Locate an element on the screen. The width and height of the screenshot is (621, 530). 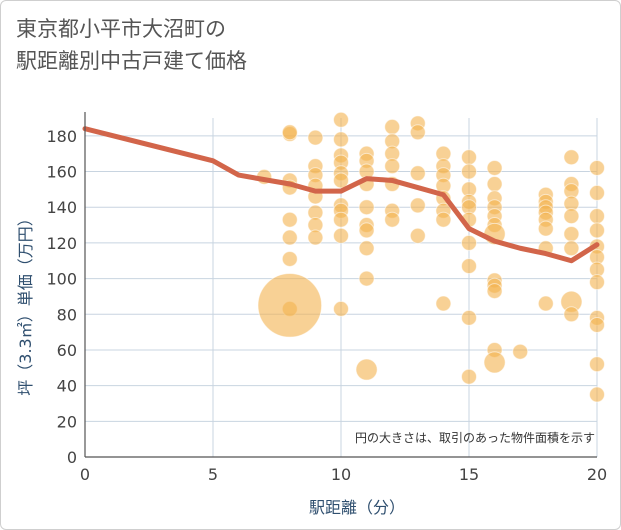
chart-title: 東京都小平市大沼町の 駅距離別中古戸建て価格 is located at coordinates (131, 45).